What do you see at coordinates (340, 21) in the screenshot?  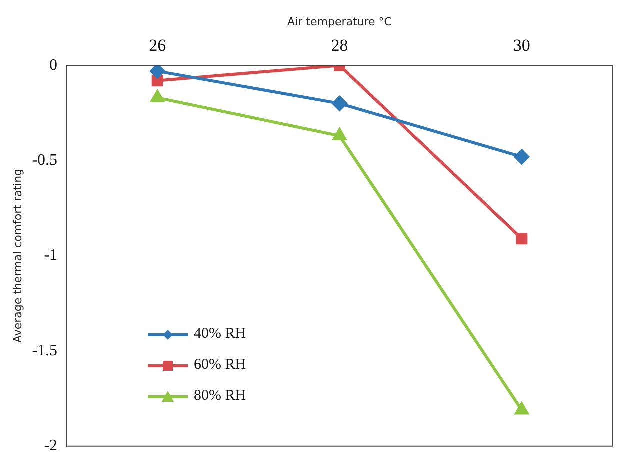 I see `x-axis-title: Air temperature °C` at bounding box center [340, 21].